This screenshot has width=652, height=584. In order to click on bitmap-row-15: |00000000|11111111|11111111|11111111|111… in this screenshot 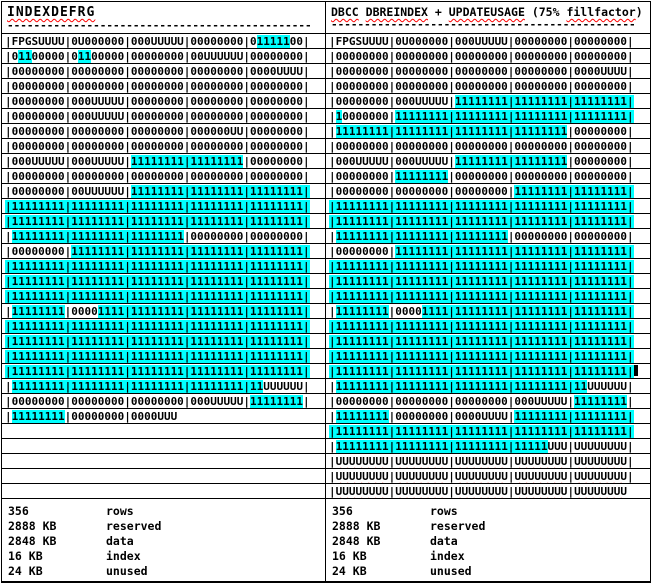, I will do `click(488, 251)`.